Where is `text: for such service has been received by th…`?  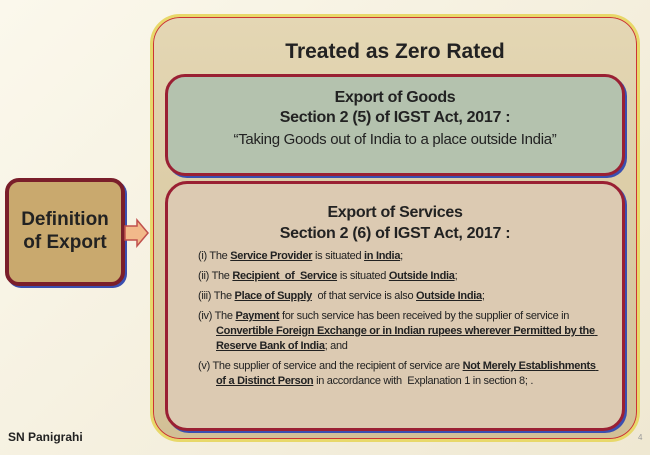
text: for such service has been received by th… is located at coordinates (425, 316).